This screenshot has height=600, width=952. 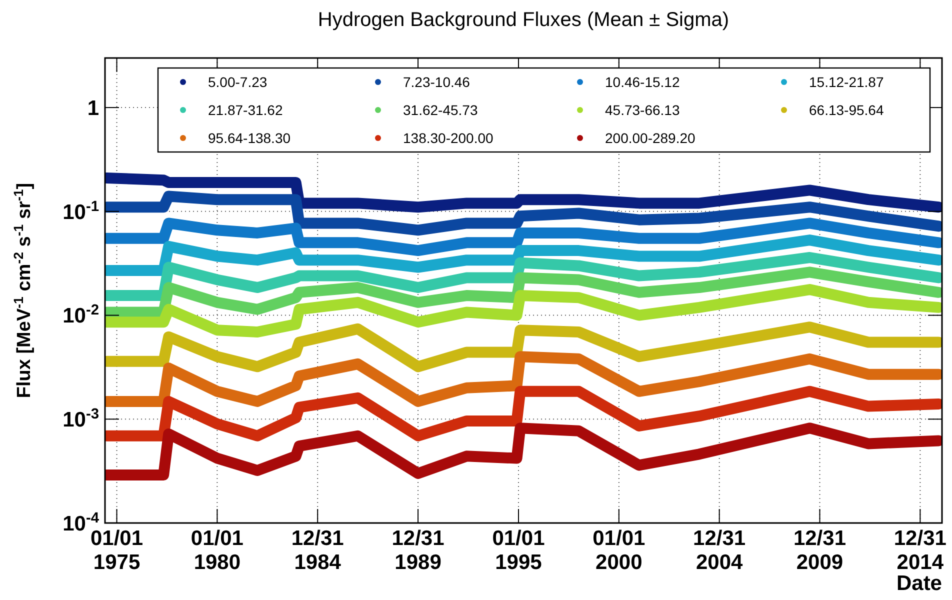 I want to click on x-tick-label: 12/31 1984, so click(x=317, y=550).